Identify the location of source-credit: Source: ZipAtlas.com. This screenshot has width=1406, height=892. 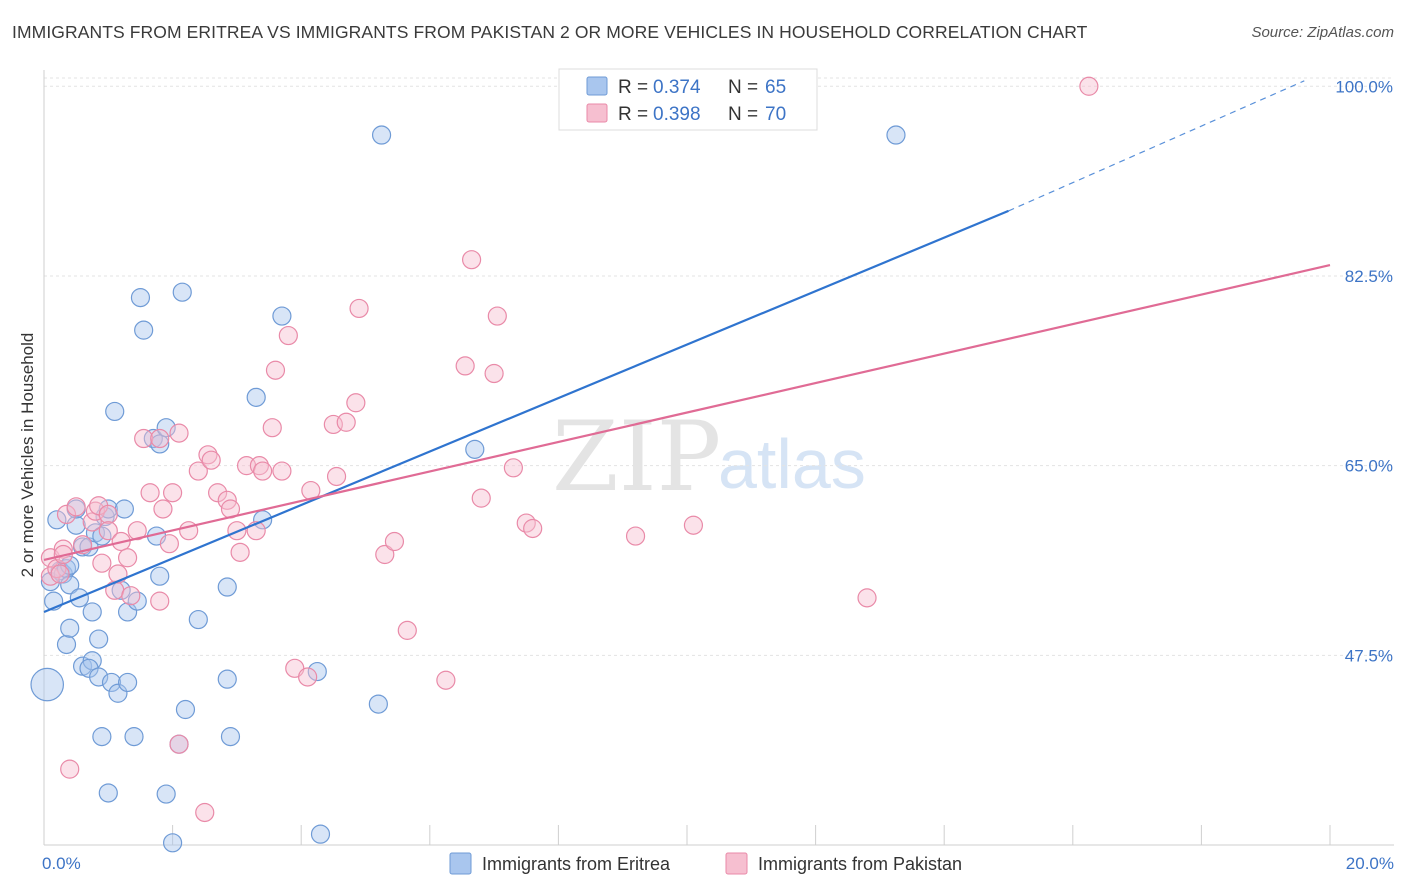
(1322, 32).